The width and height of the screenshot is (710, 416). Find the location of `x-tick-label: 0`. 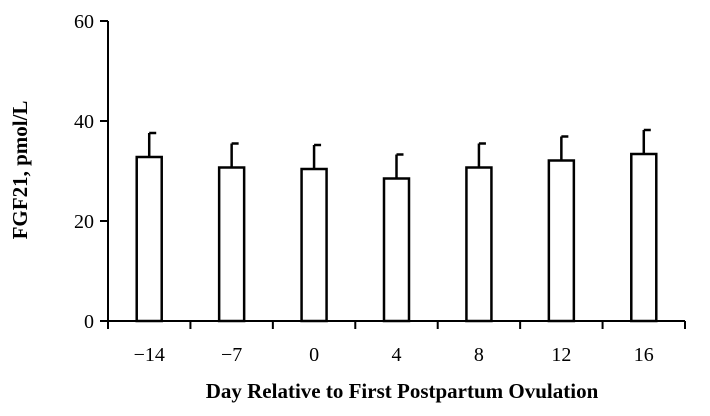

x-tick-label: 0 is located at coordinates (314, 355).